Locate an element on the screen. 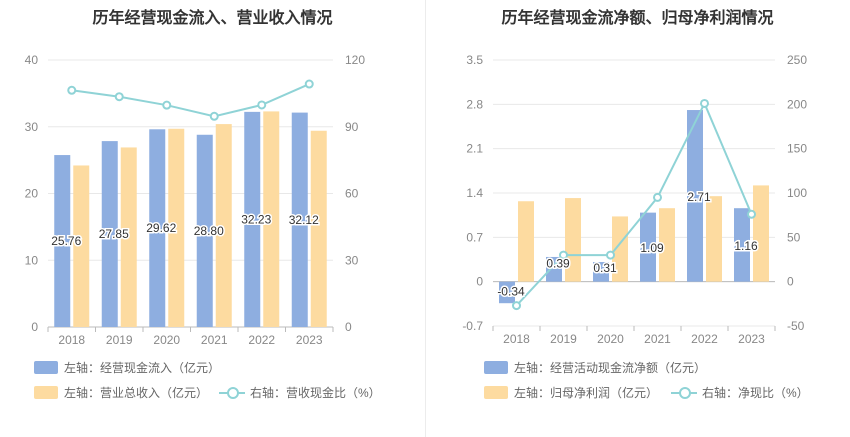 The height and width of the screenshot is (437, 850). panel-divider is located at coordinates (425, 218).